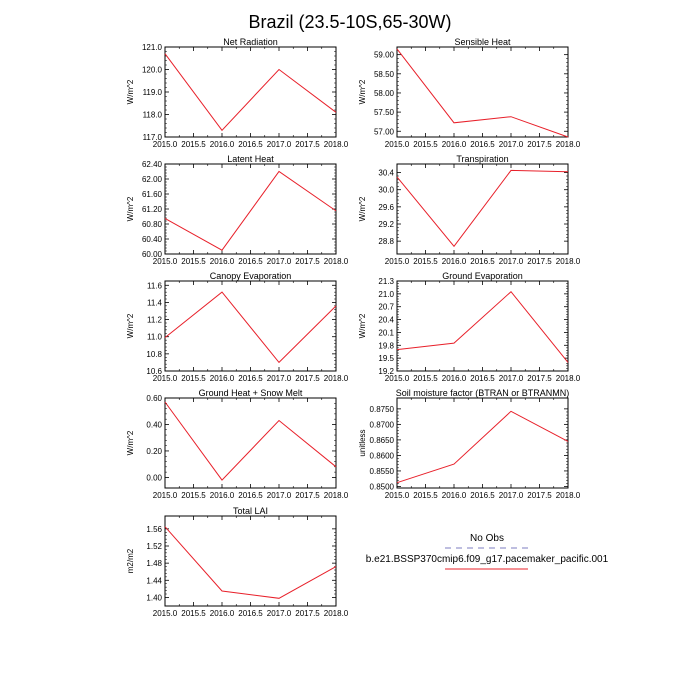  I want to click on panel-title: Transpiration, so click(482, 159).